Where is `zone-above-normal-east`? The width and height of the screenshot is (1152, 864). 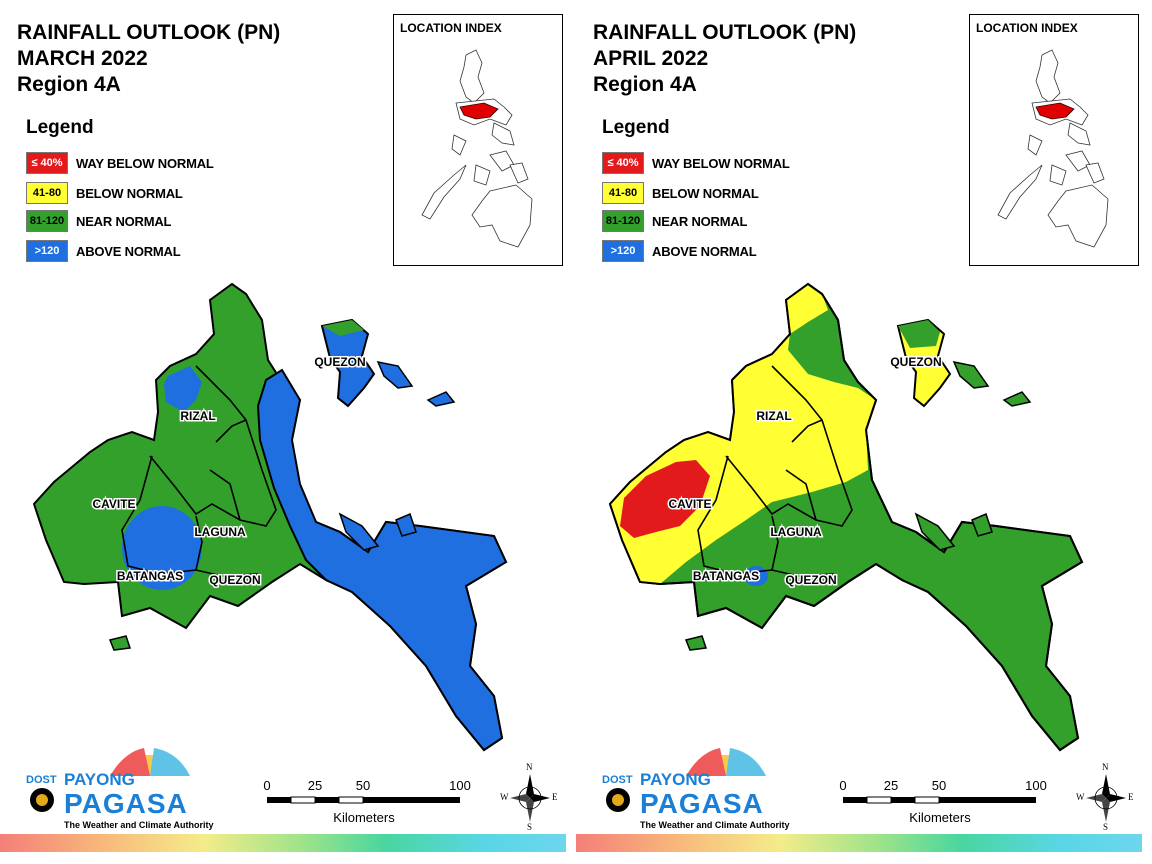 zone-above-normal-east is located at coordinates (382, 560).